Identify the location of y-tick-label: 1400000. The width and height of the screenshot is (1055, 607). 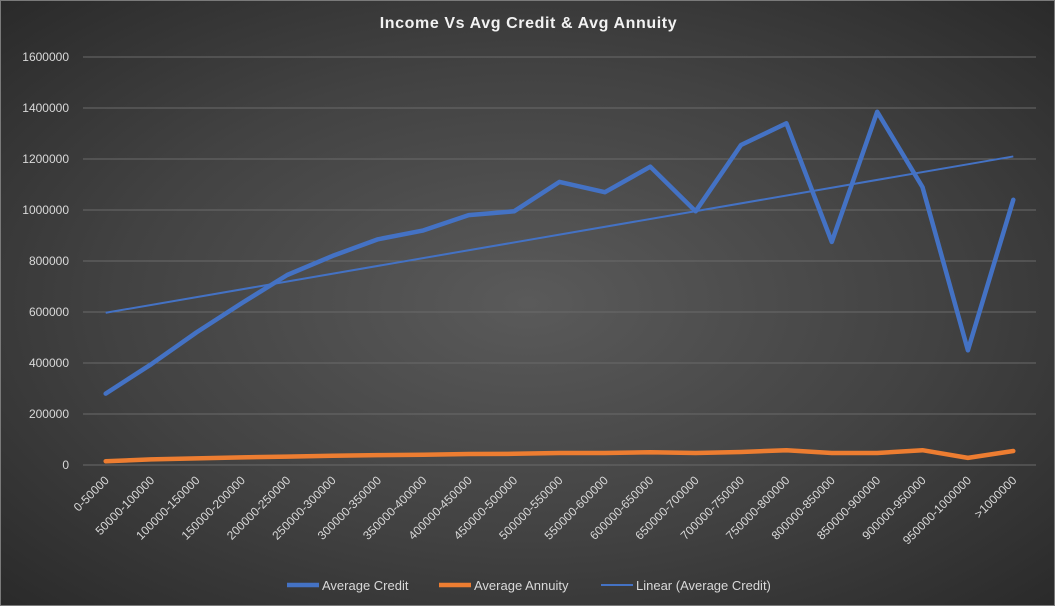
(45, 108).